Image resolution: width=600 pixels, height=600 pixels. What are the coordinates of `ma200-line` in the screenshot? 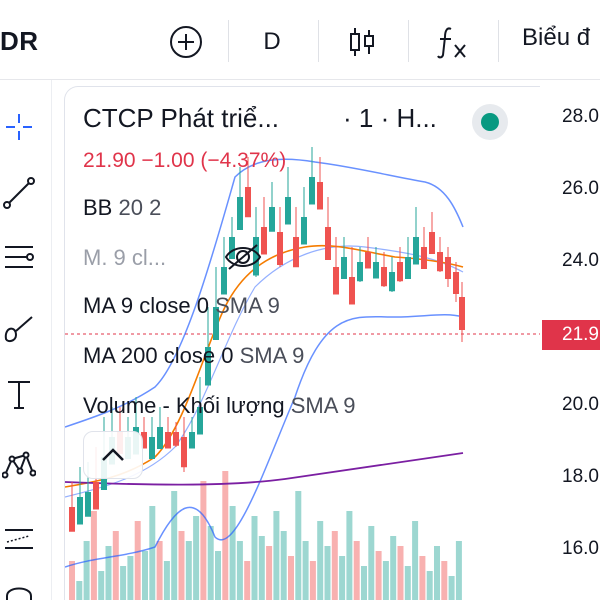 It's located at (264, 469).